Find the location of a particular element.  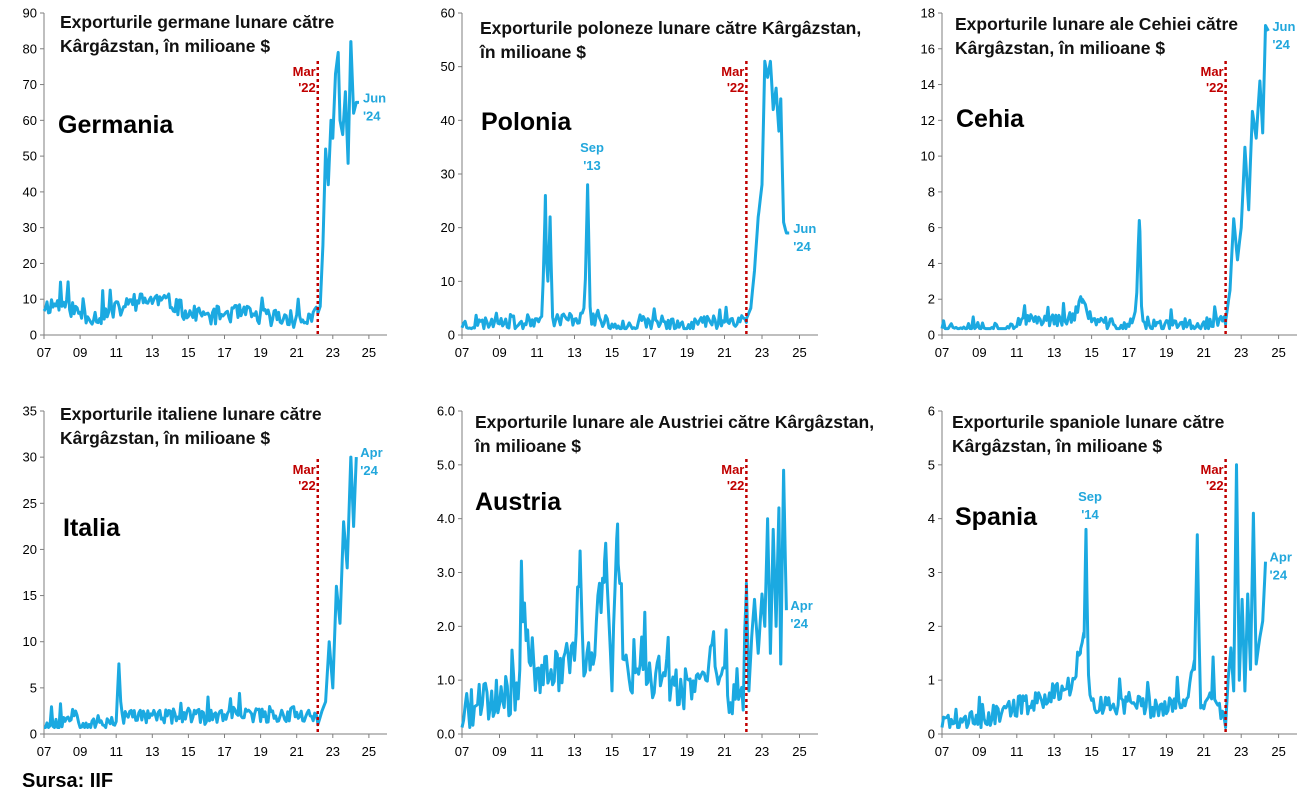

country-label: Germania is located at coordinates (116, 125).